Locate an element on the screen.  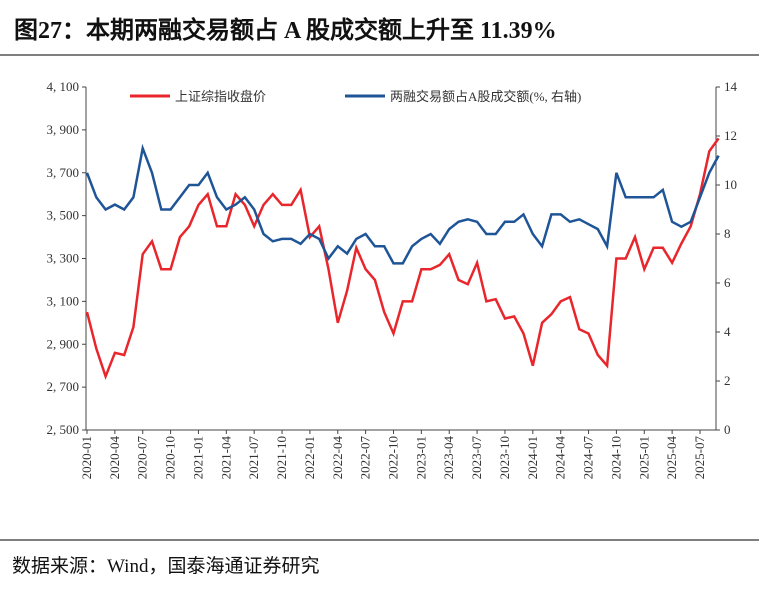
x-tick-label: 2021-04 is located at coordinates (225, 458).